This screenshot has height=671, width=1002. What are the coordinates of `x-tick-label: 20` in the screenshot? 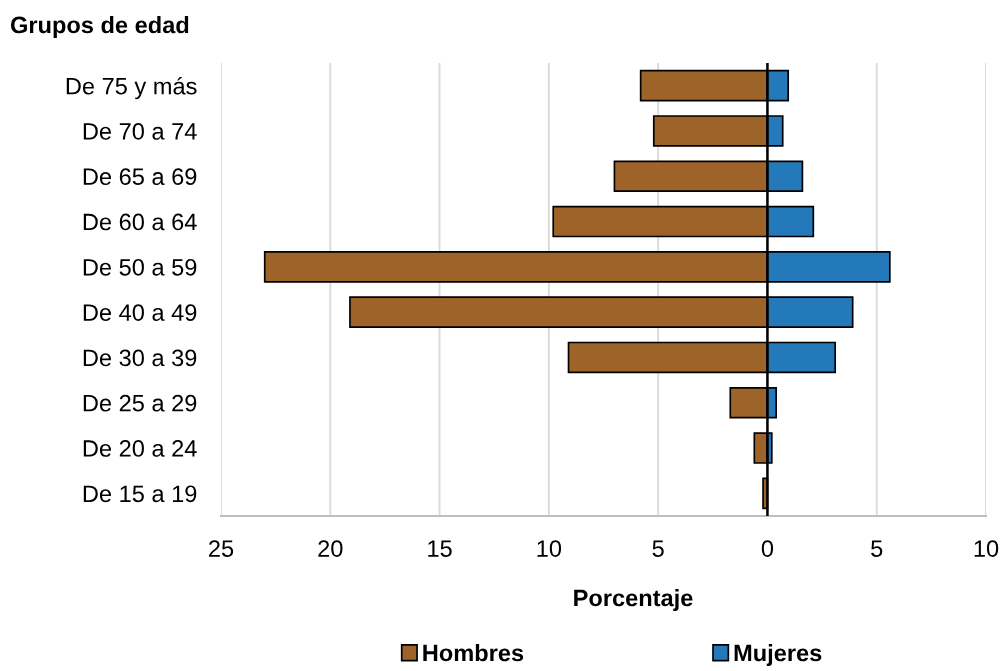 It's located at (330, 548).